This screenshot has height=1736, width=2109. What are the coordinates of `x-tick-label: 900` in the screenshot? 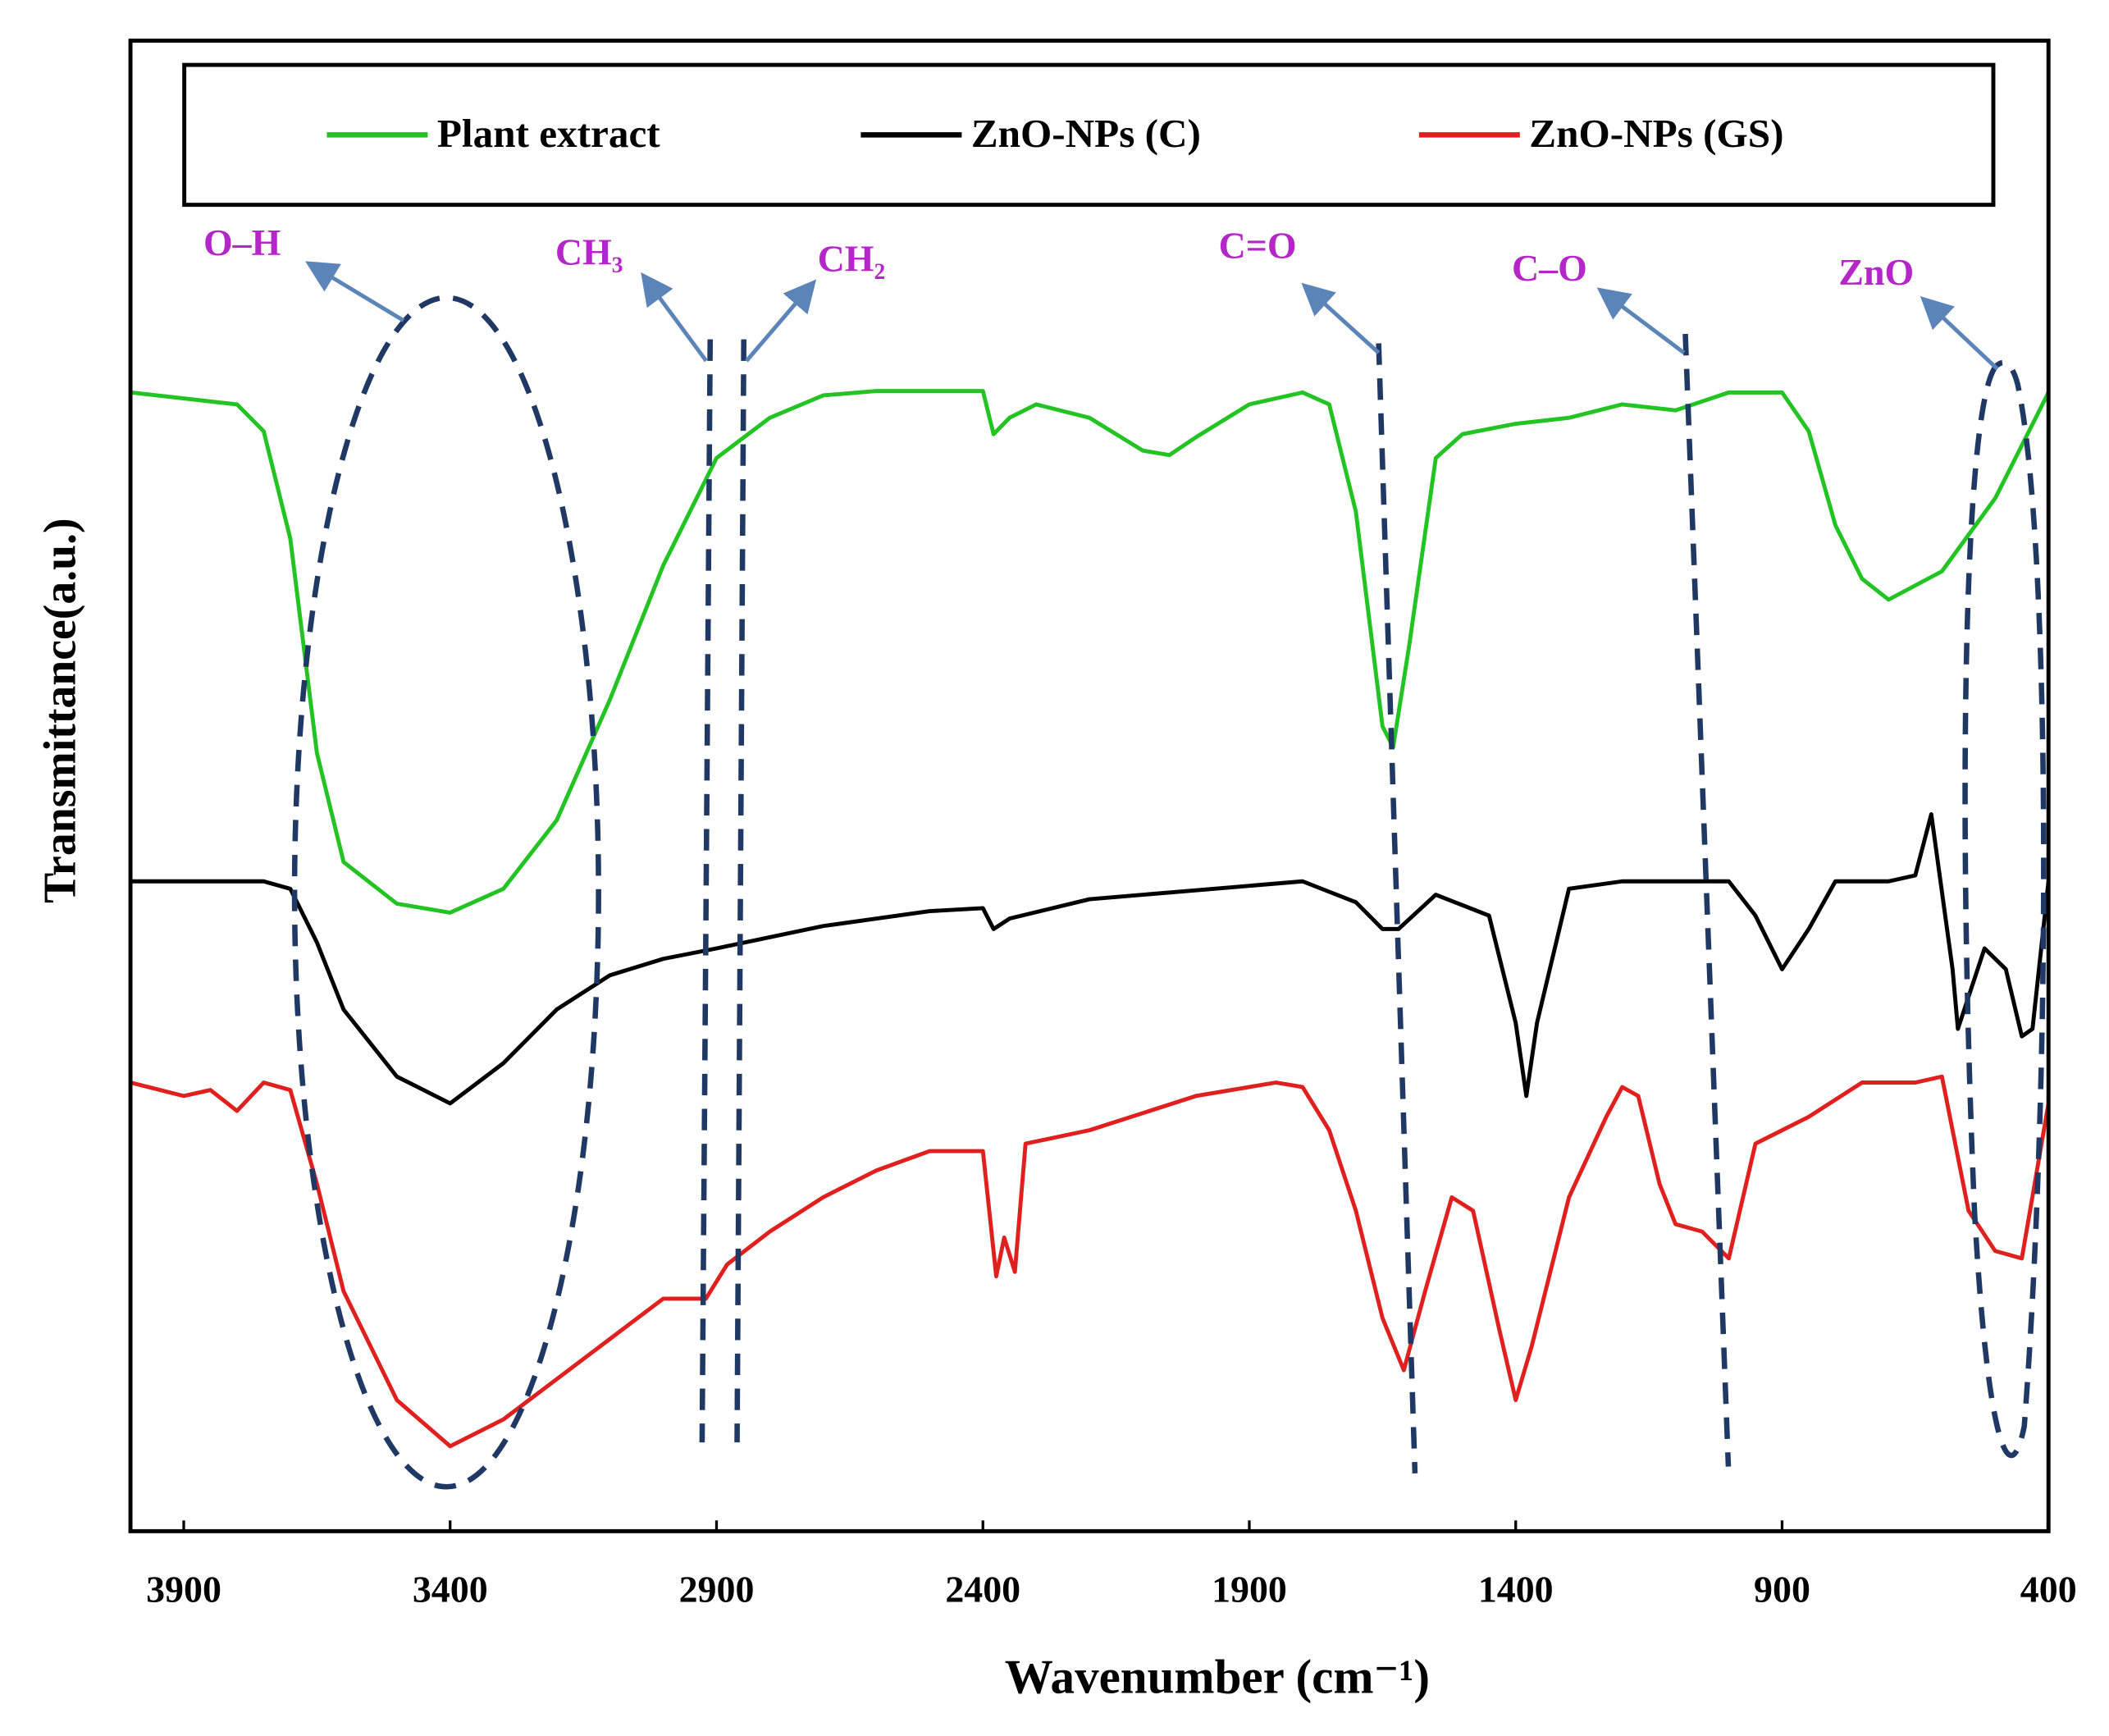 It's located at (1782, 1589).